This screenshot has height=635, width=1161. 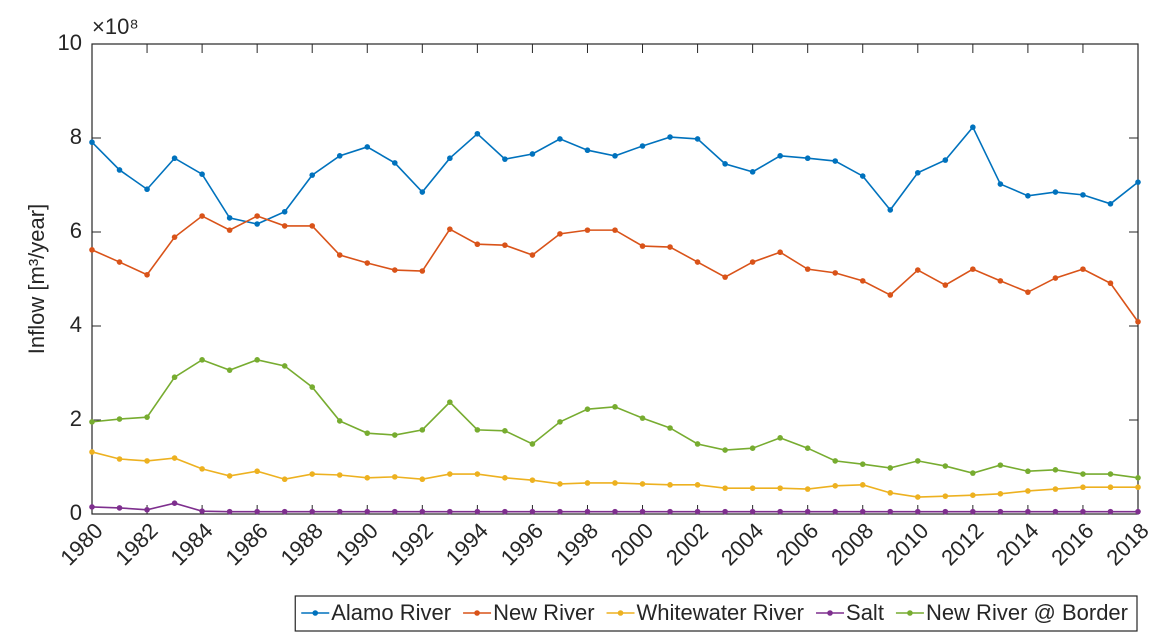 What do you see at coordinates (36, 279) in the screenshot?
I see `y-axis-label: Inflow [m³/year]` at bounding box center [36, 279].